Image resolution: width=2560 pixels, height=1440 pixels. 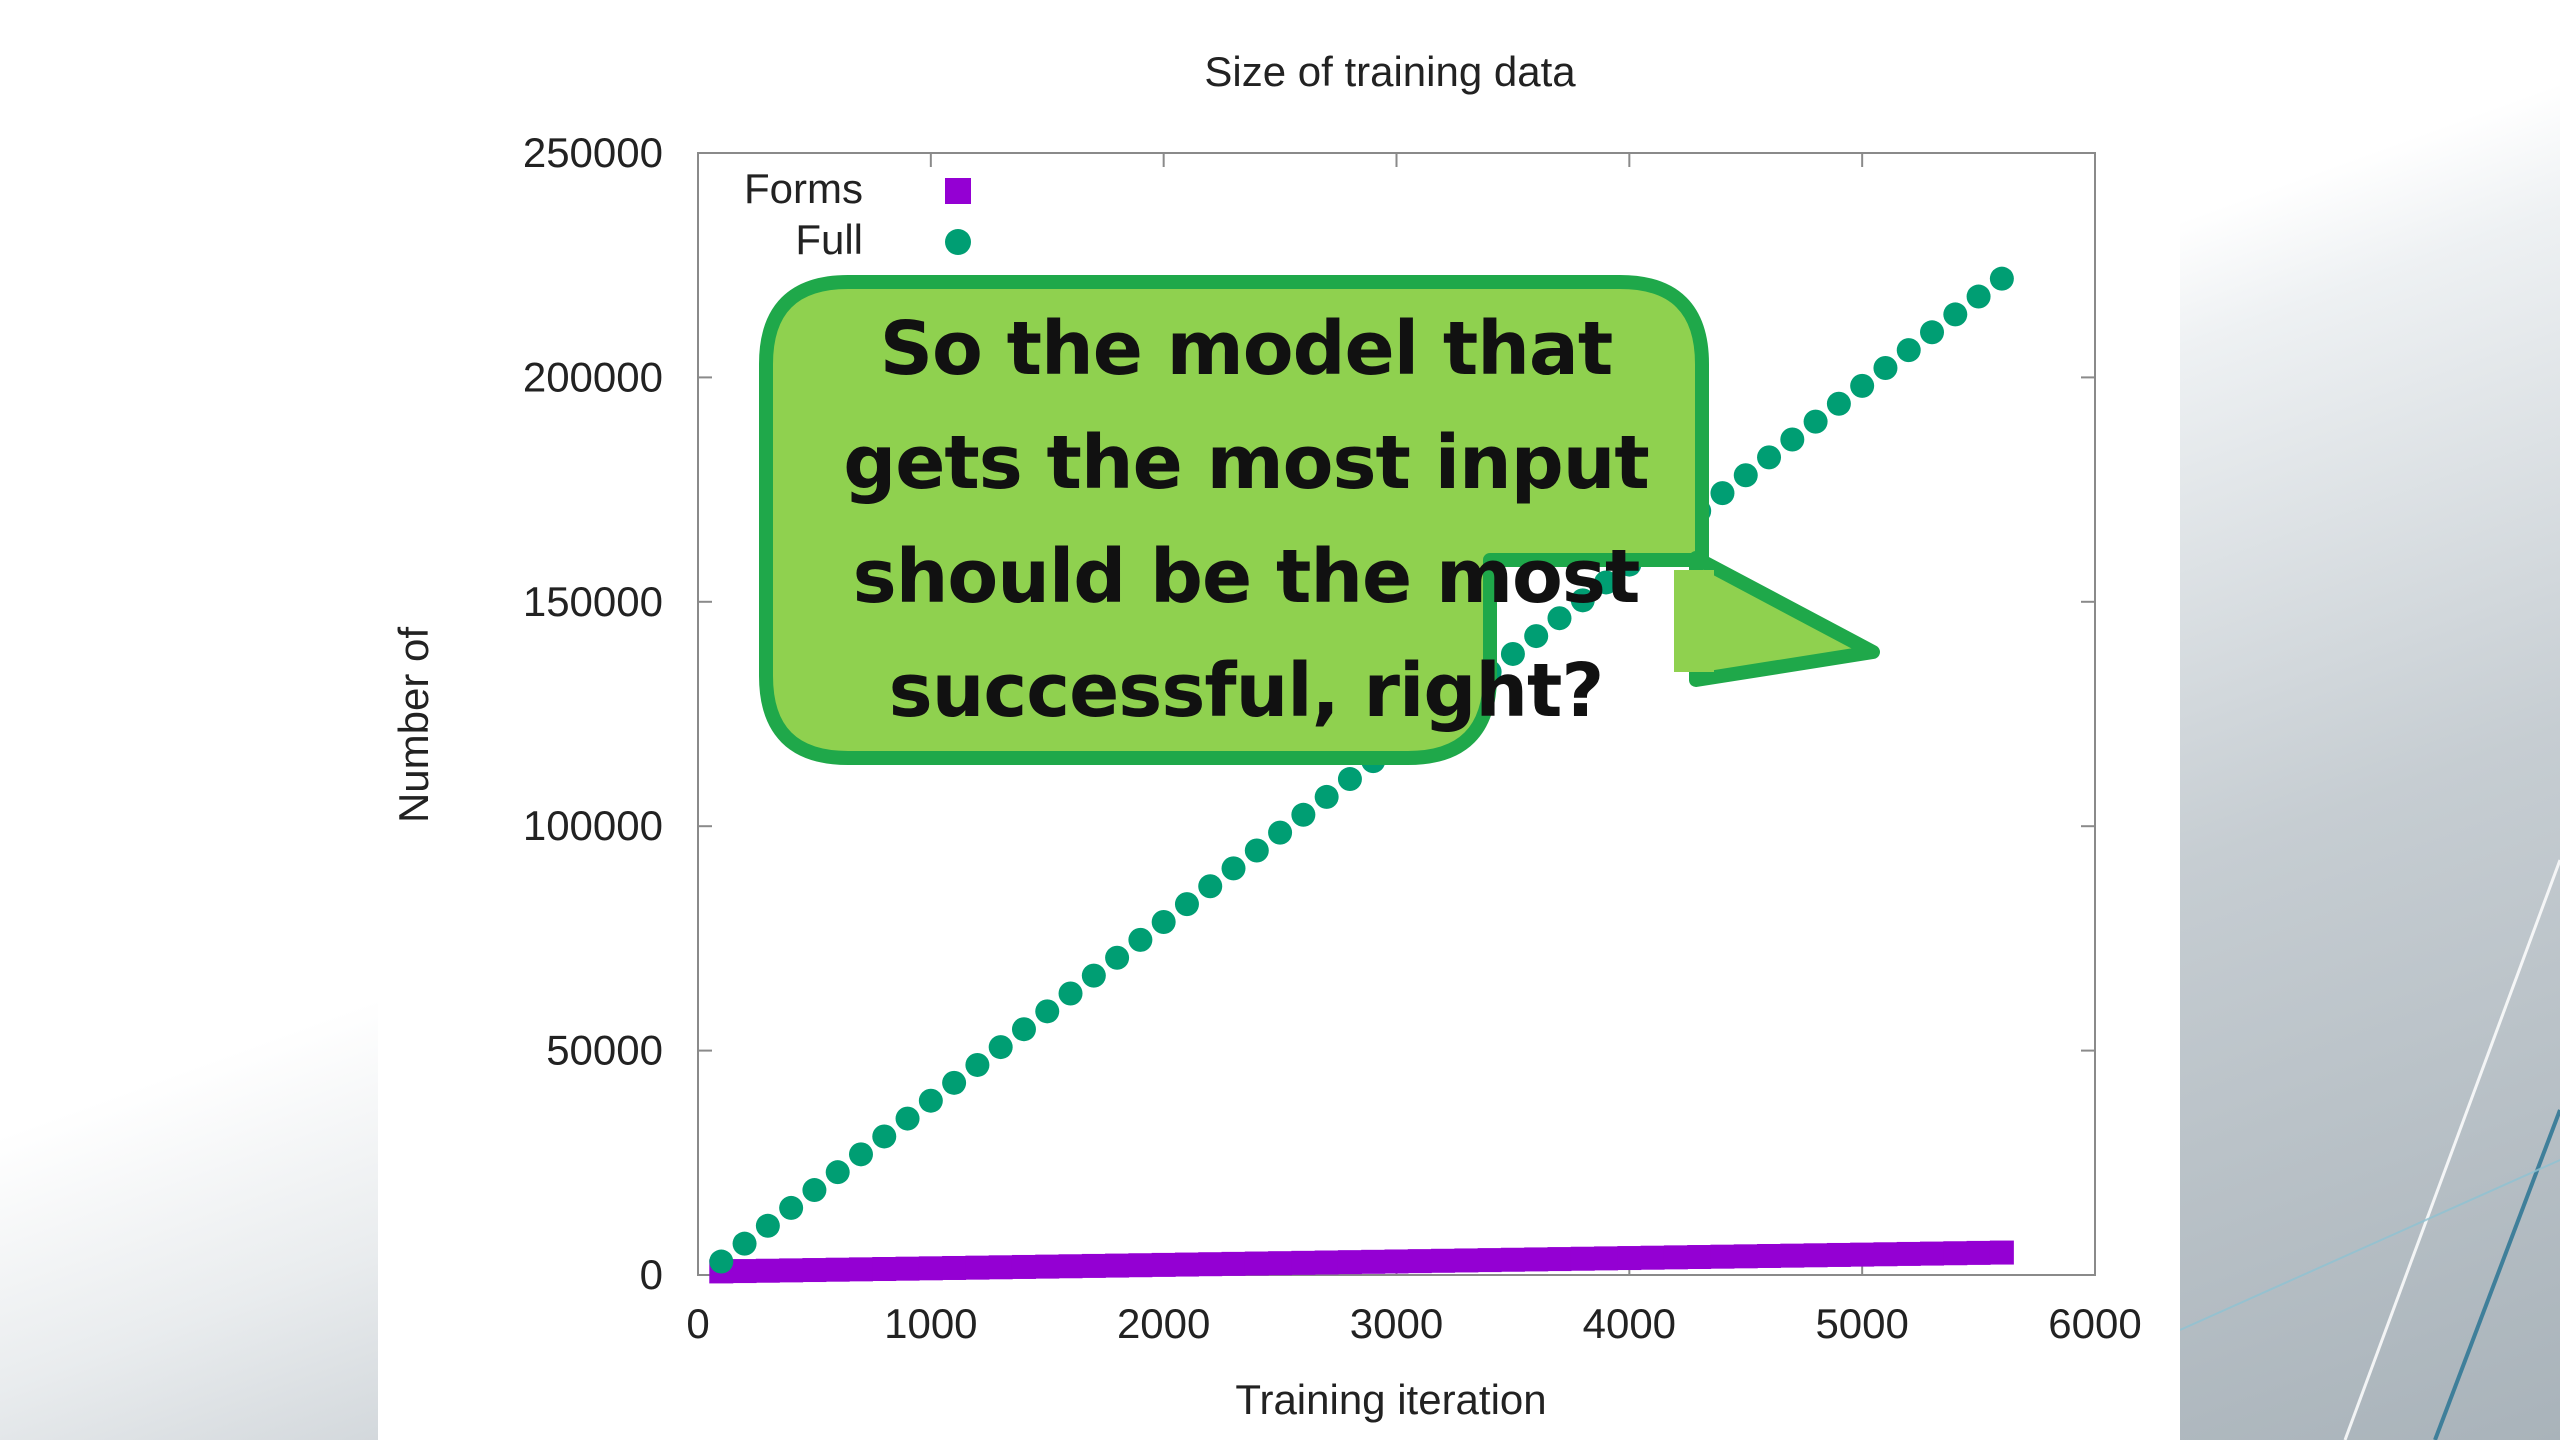 What do you see at coordinates (803, 188) in the screenshot?
I see `legend-label-forms: Forms` at bounding box center [803, 188].